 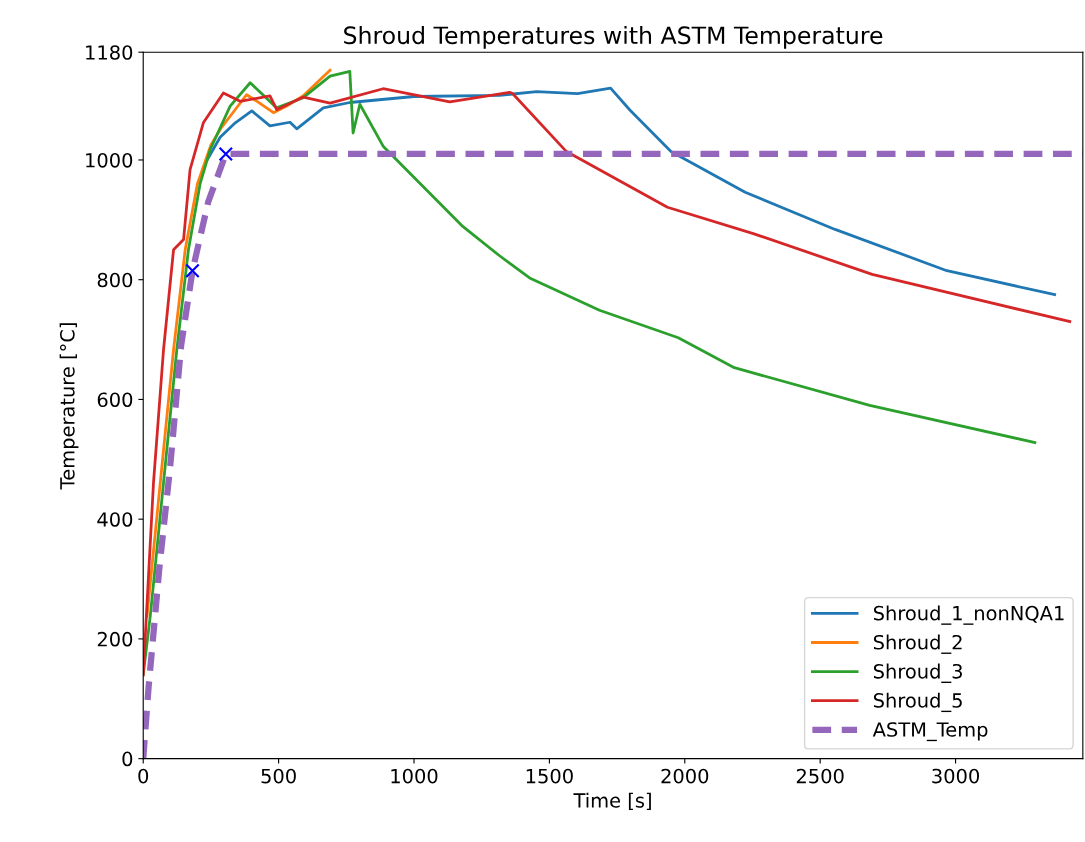 What do you see at coordinates (930, 732) in the screenshot?
I see `legend-label: ASTM_Temp` at bounding box center [930, 732].